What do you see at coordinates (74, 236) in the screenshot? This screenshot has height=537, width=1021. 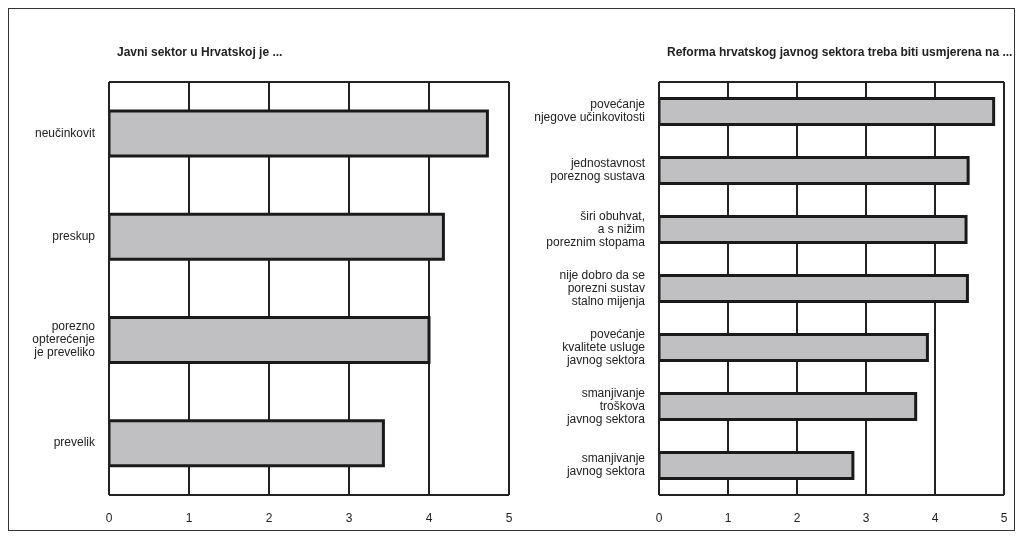 I see `y-tick-label: preskup` at bounding box center [74, 236].